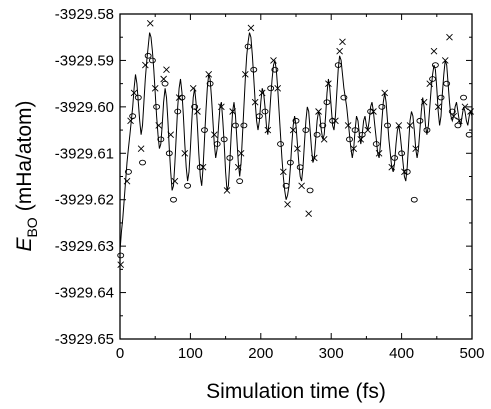 Image resolution: width=491 pixels, height=409 pixels. I want to click on x-tick-label: 100, so click(190, 353).